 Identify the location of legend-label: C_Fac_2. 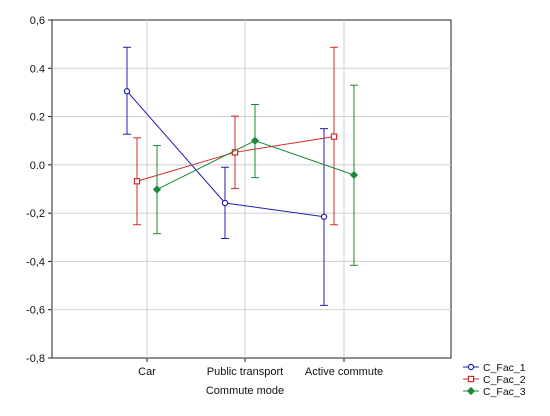
(504, 380).